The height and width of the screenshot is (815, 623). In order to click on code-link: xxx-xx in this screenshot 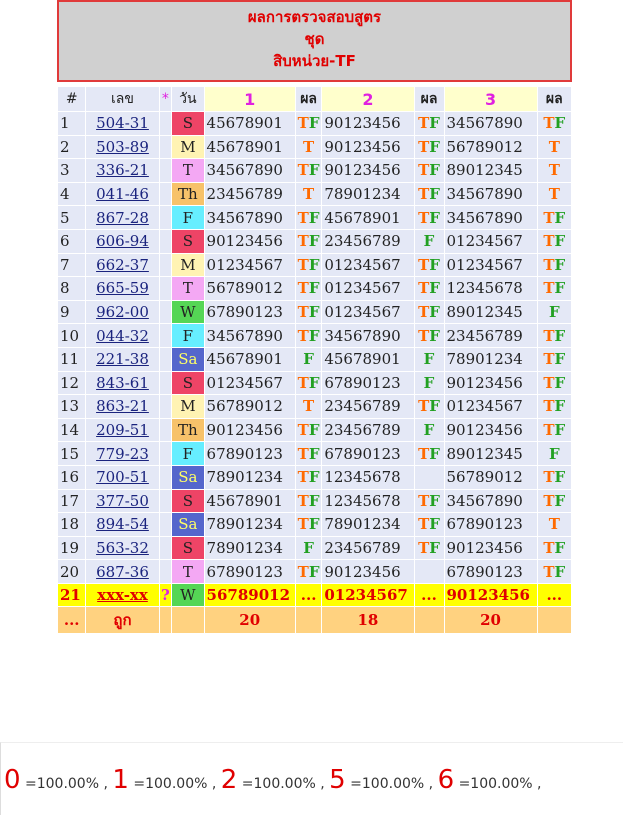, I will do `click(122, 595)`.